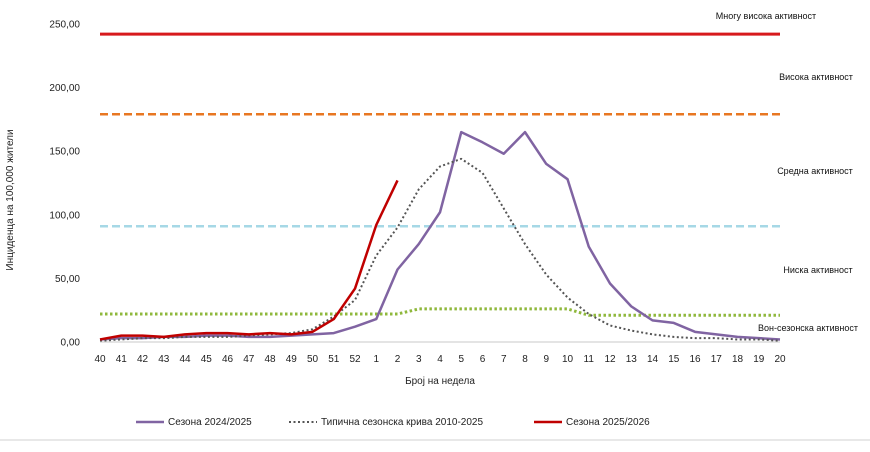  I want to click on x-tick-label: 16, so click(695, 359).